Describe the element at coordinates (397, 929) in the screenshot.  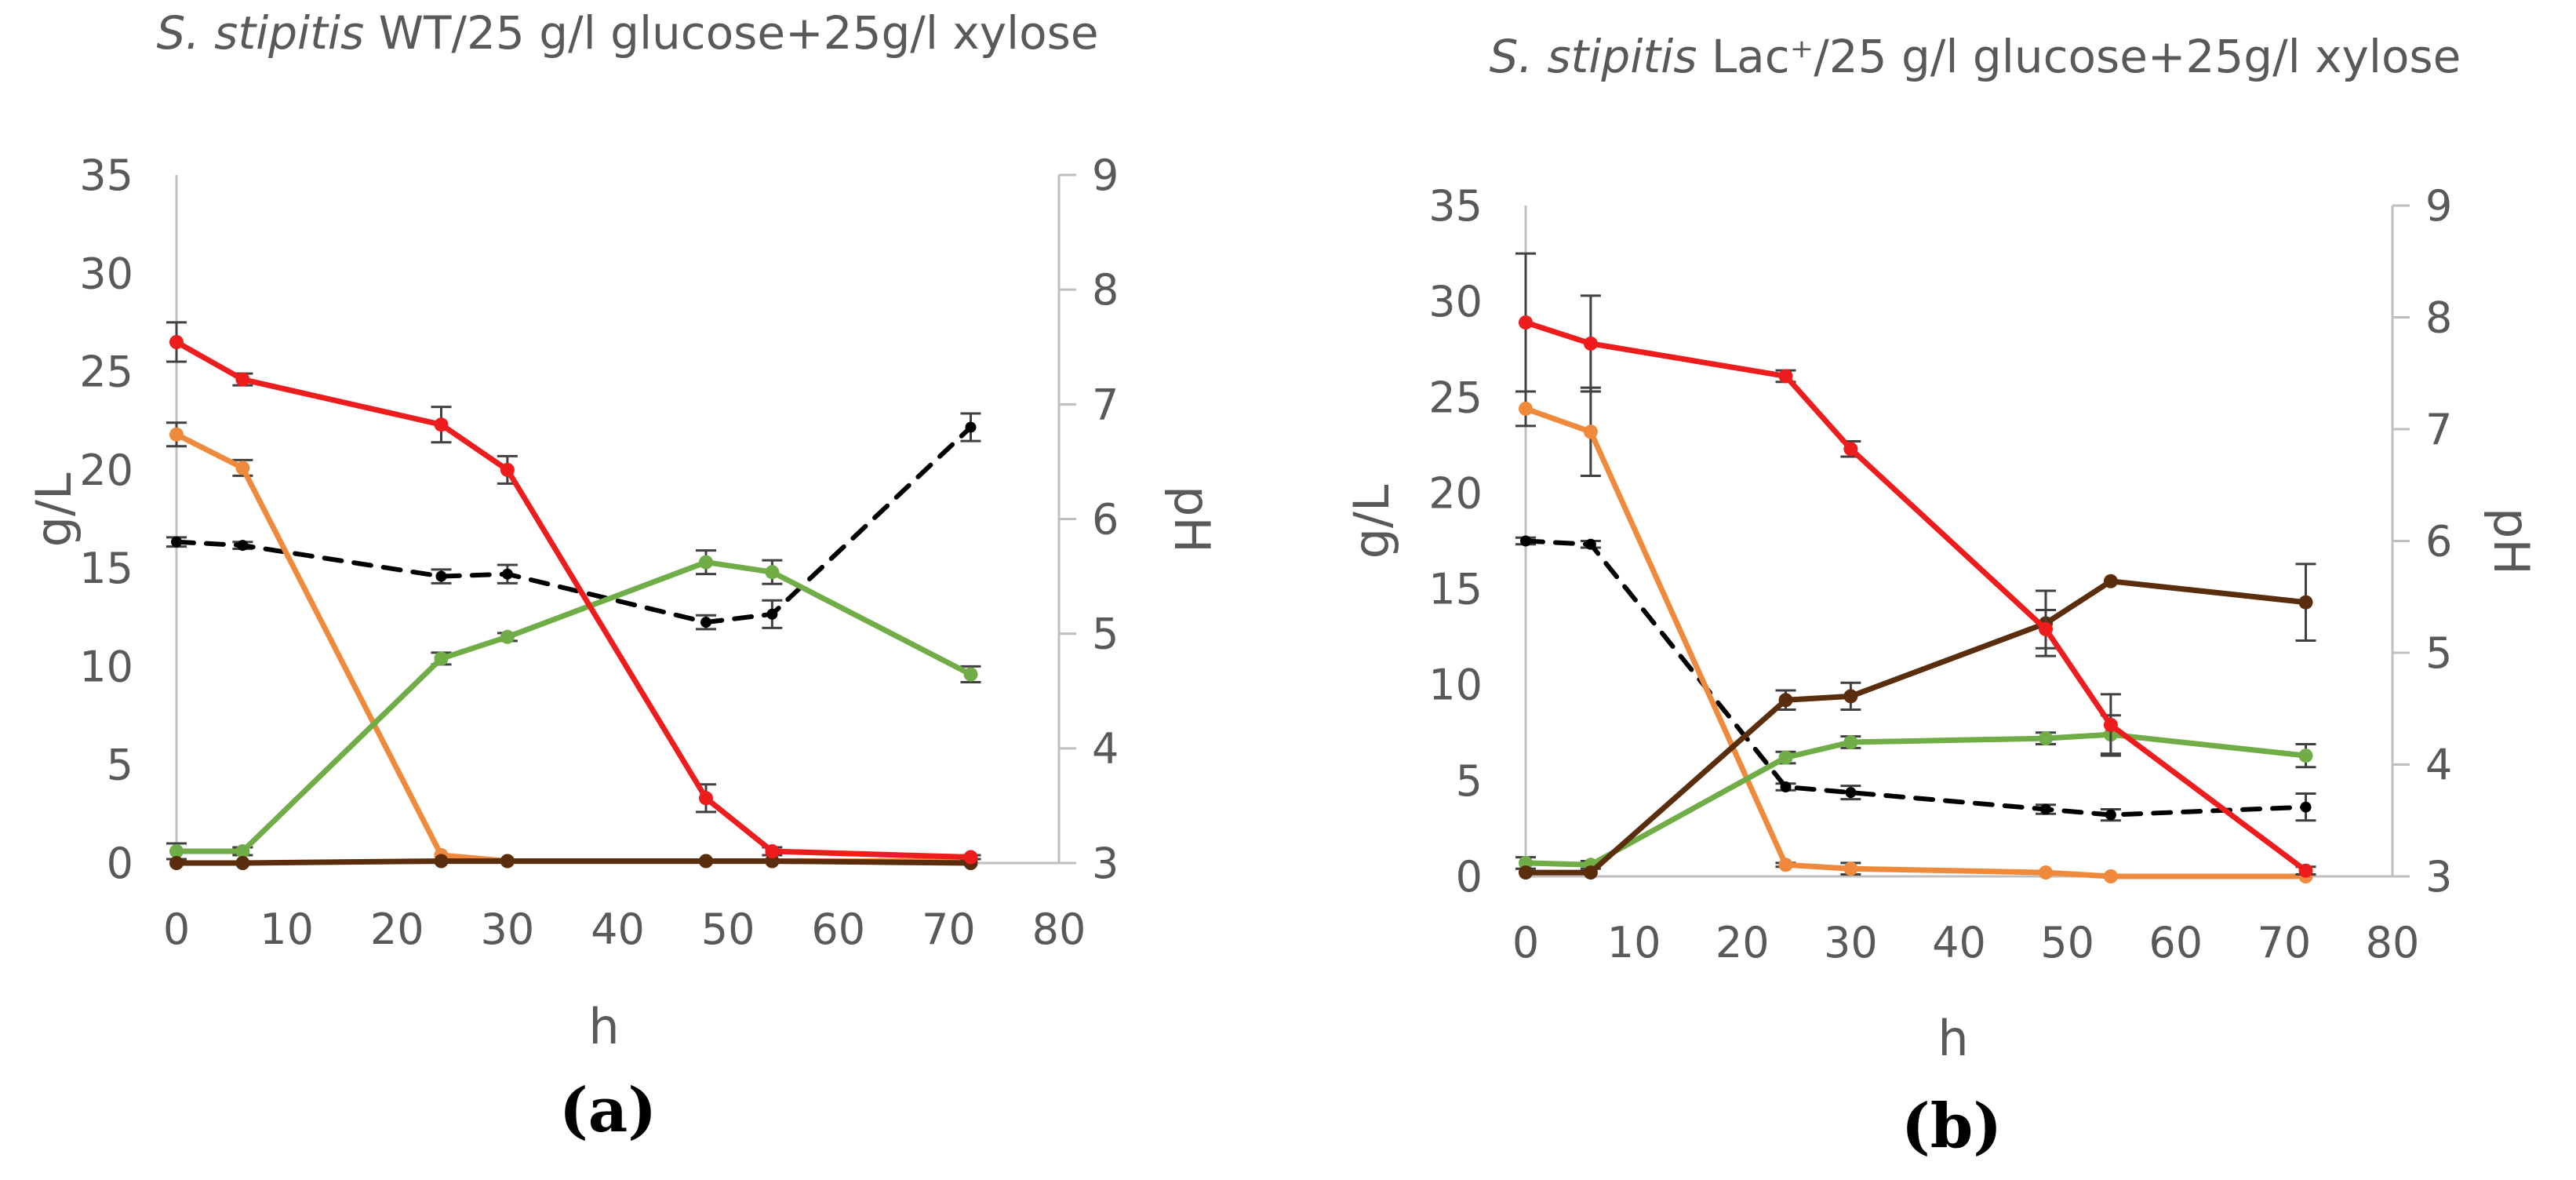
I see `x-tick-label-a: 20` at that location.